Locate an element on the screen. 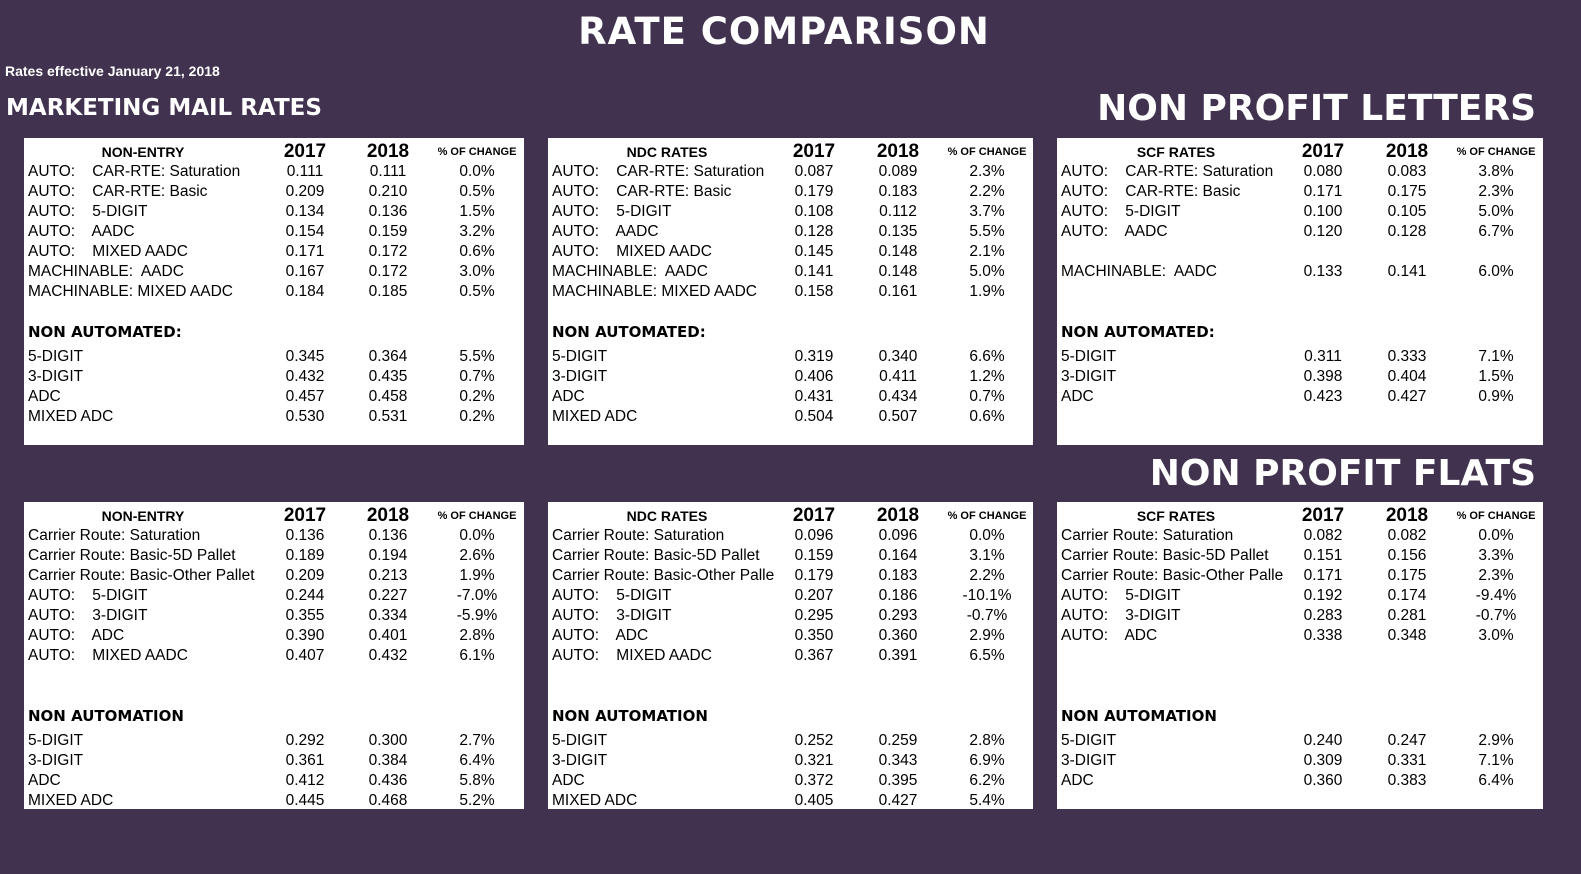  column-pct-change: % OF CHANGE is located at coordinates (987, 152).